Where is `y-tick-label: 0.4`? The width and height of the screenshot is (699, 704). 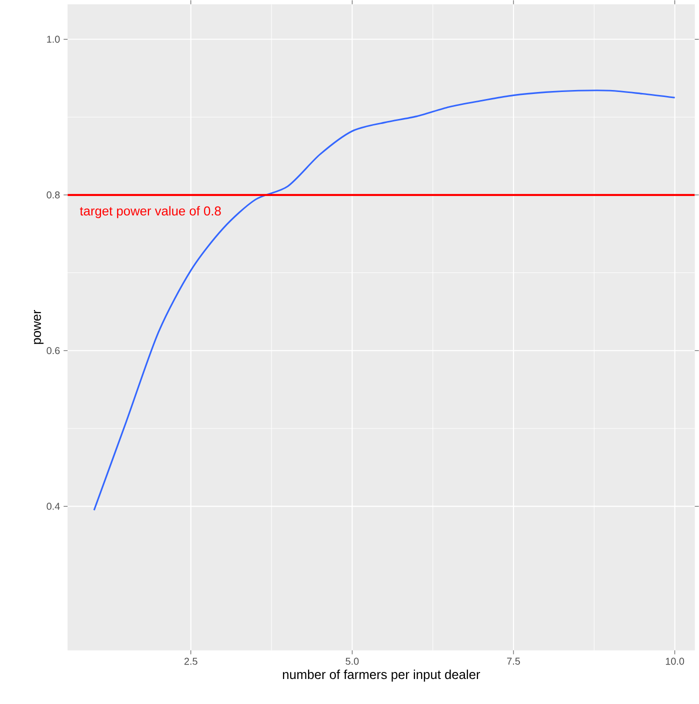
y-tick-label: 0.4 is located at coordinates (53, 506).